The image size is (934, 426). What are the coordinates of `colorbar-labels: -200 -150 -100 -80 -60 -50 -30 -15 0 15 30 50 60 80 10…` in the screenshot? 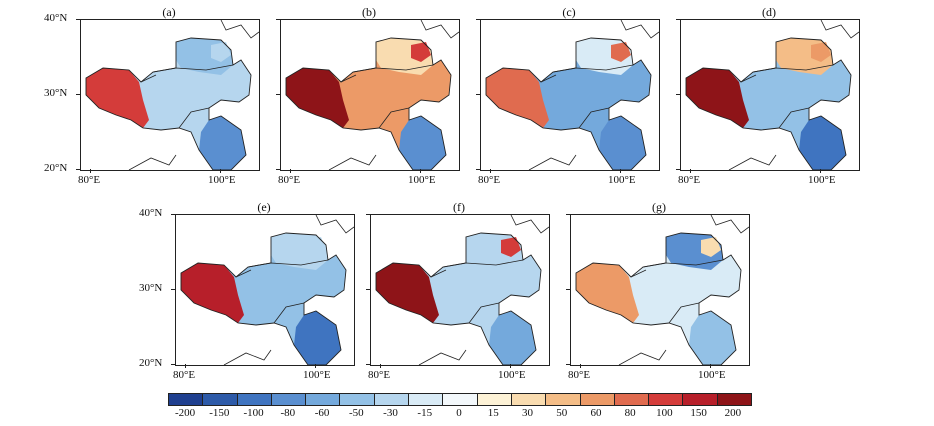 It's located at (459, 414).